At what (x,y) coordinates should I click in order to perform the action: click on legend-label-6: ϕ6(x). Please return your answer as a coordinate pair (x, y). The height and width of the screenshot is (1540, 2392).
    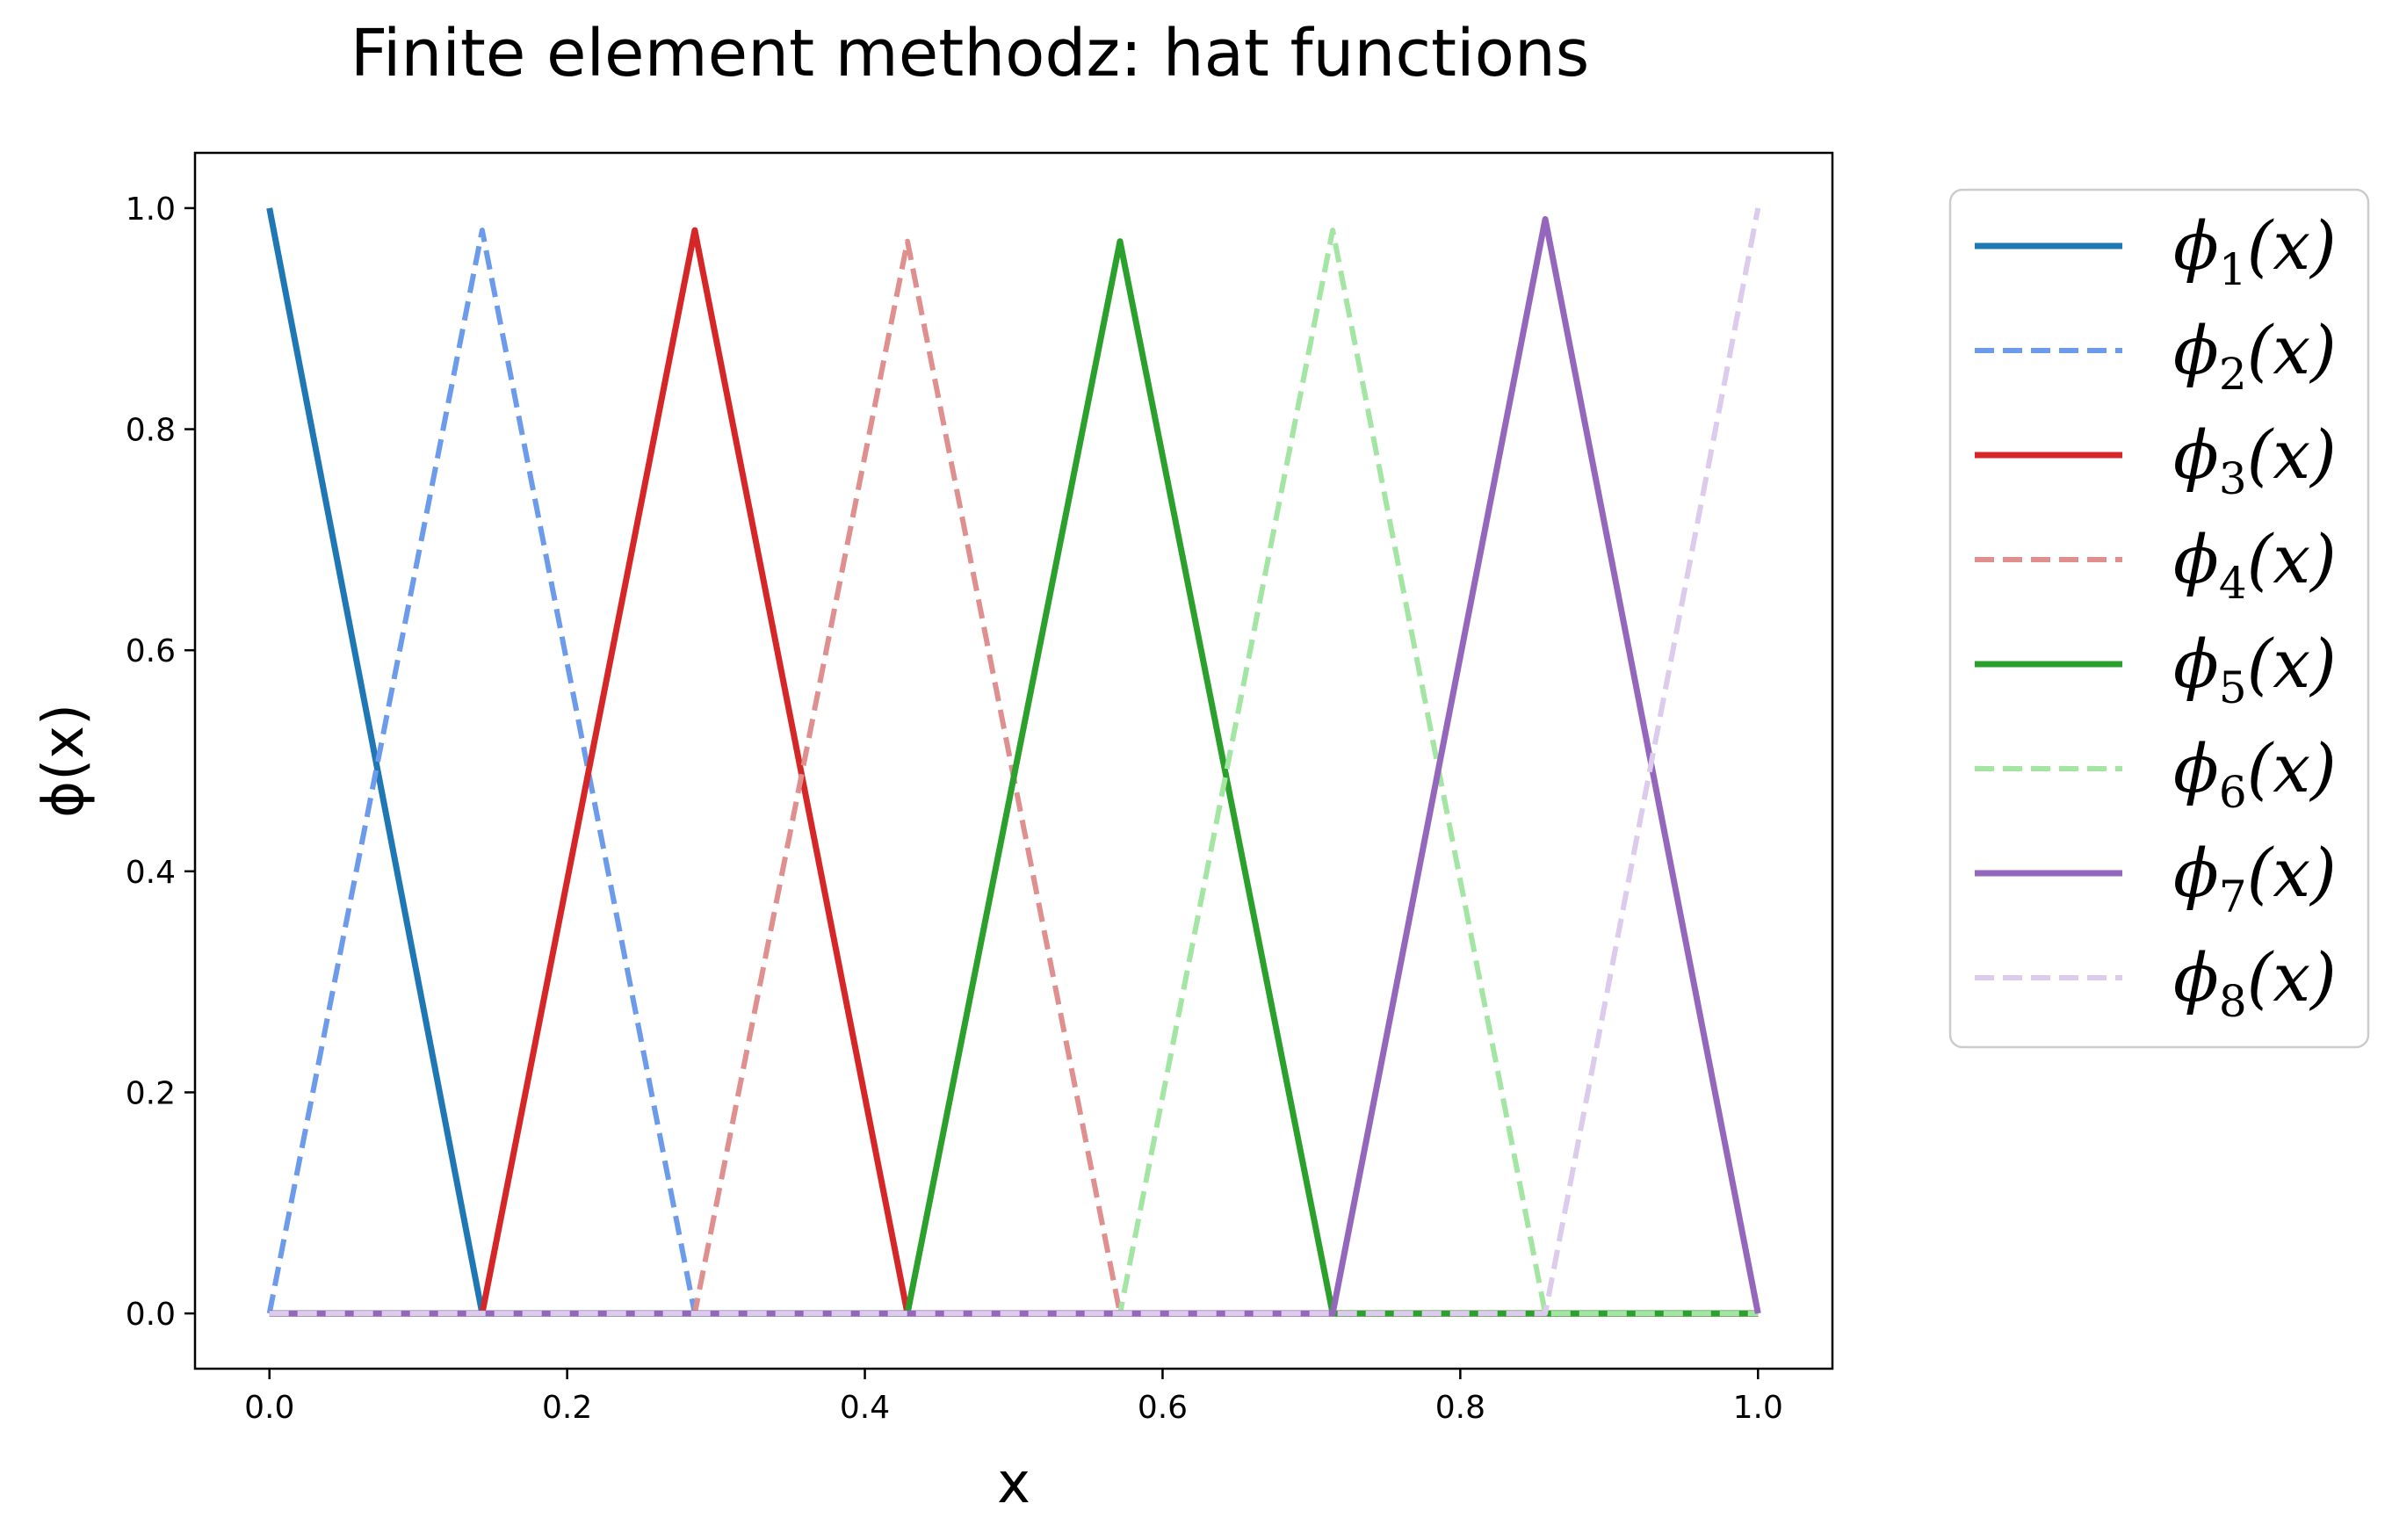
    Looking at the image, I should click on (2255, 773).